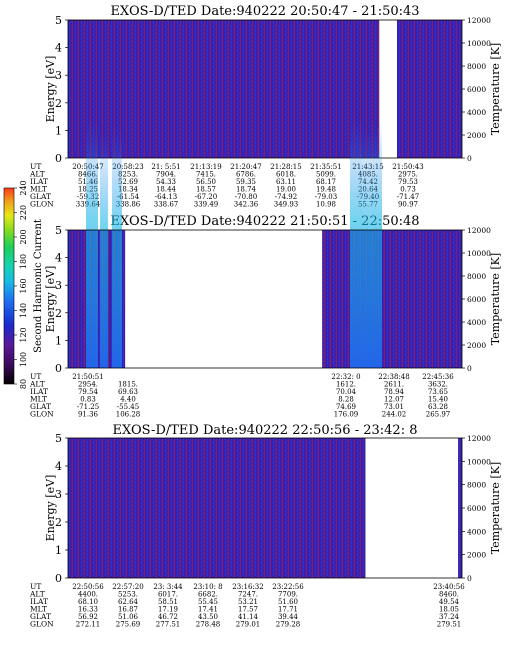  Describe the element at coordinates (128, 415) in the screenshot. I see `orbit-value: 106.28` at that location.